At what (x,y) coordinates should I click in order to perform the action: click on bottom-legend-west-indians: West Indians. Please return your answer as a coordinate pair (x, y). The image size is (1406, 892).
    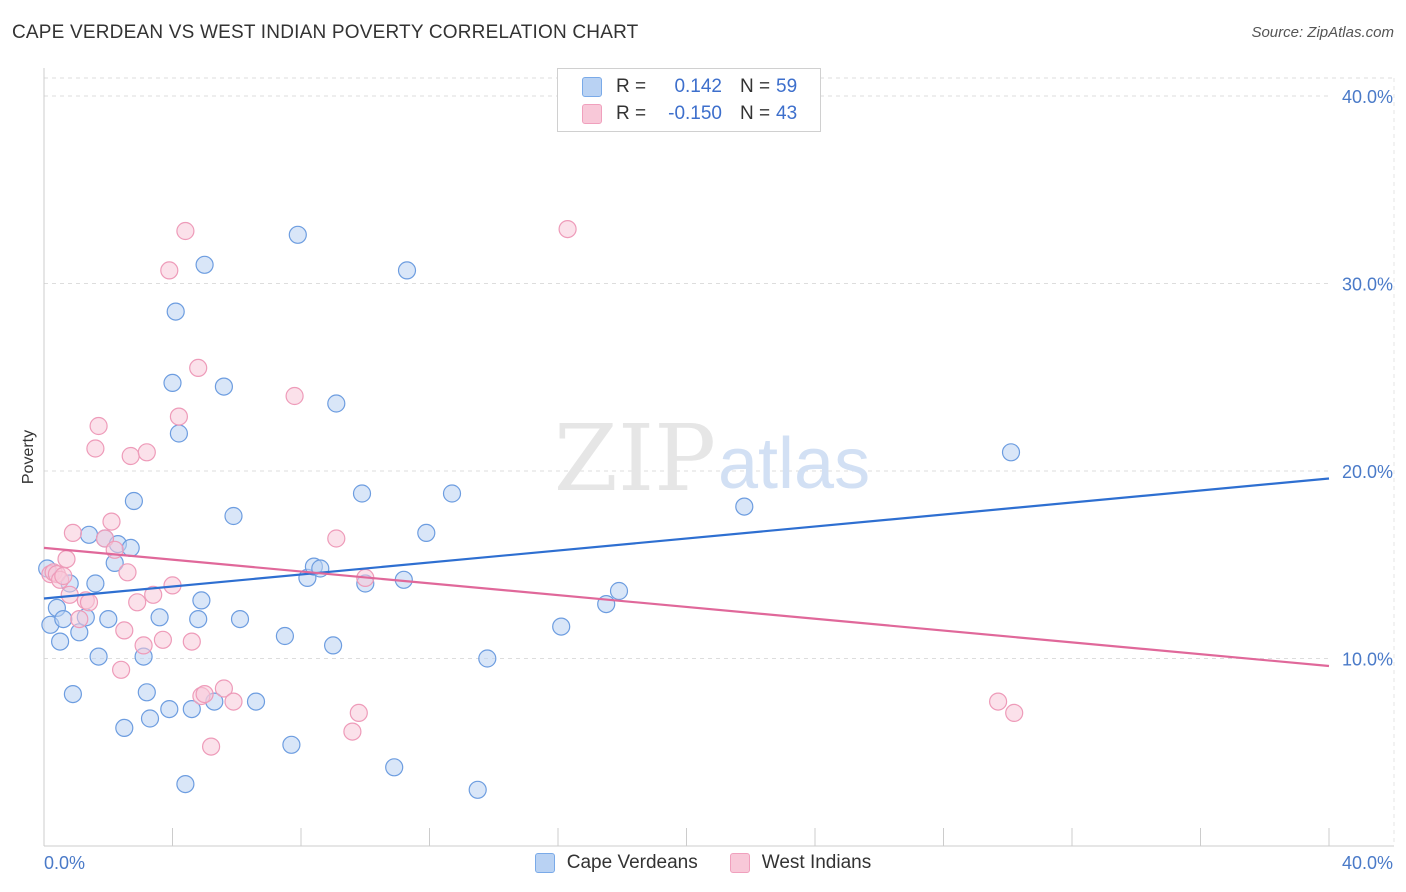
    Looking at the image, I should click on (800, 863).